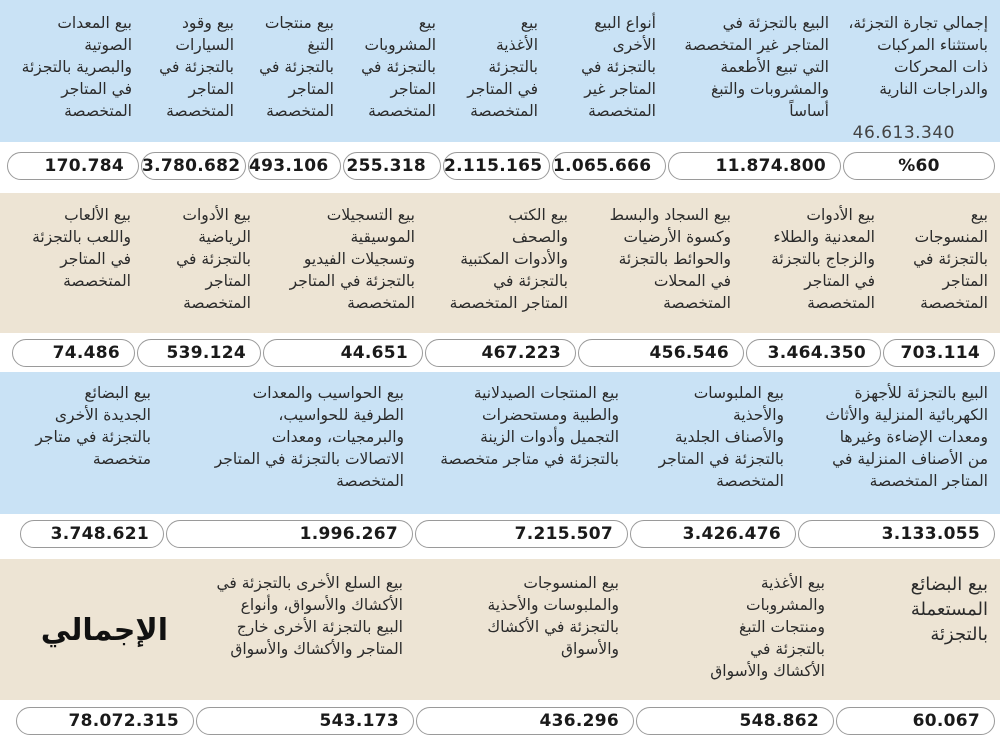 This screenshot has height=749, width=1000. I want to click on header-line: البيع بالتجزئة للأجهزة, so click(921, 393).